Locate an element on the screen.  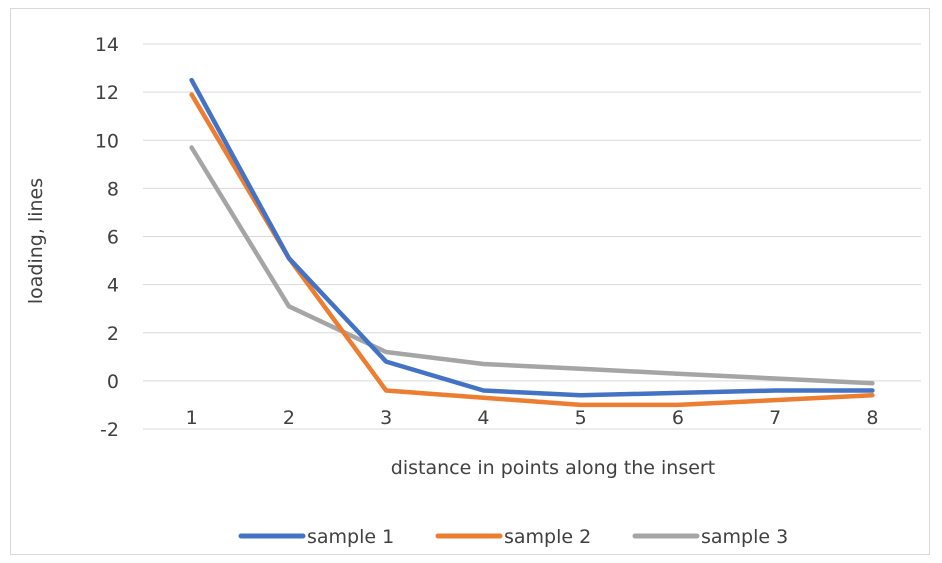
y-axis-title: loading, lines is located at coordinates (36, 241).